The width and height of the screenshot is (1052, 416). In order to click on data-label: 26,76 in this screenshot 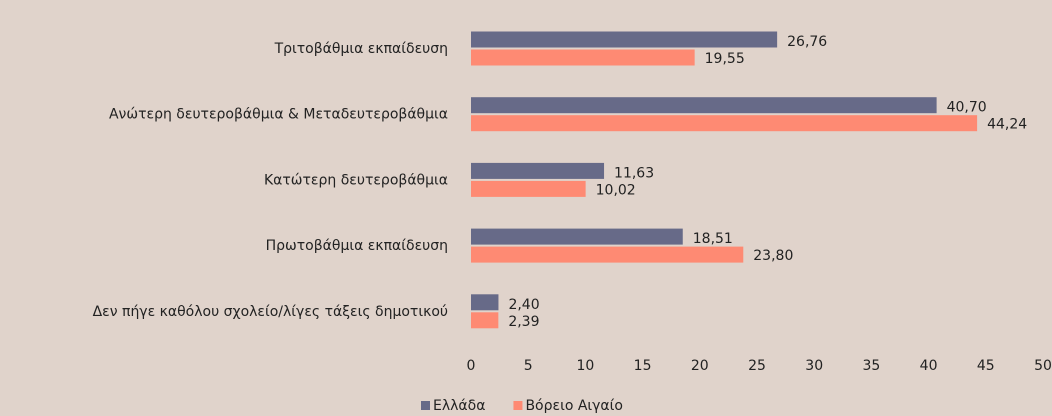, I will do `click(807, 42)`.